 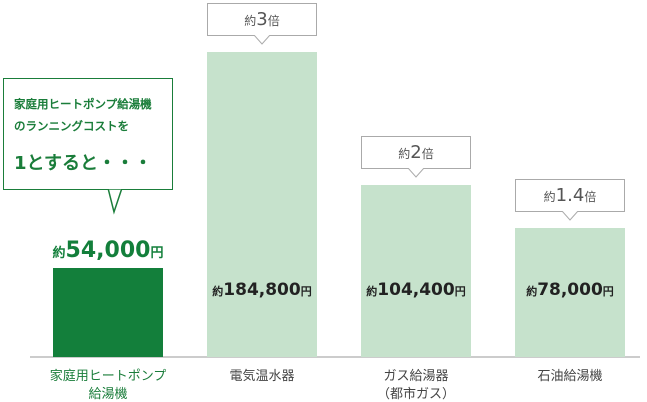 I want to click on callout-text: 家庭用ヒートポンプ給湯機 のランニングコストを, so click(x=83, y=115).